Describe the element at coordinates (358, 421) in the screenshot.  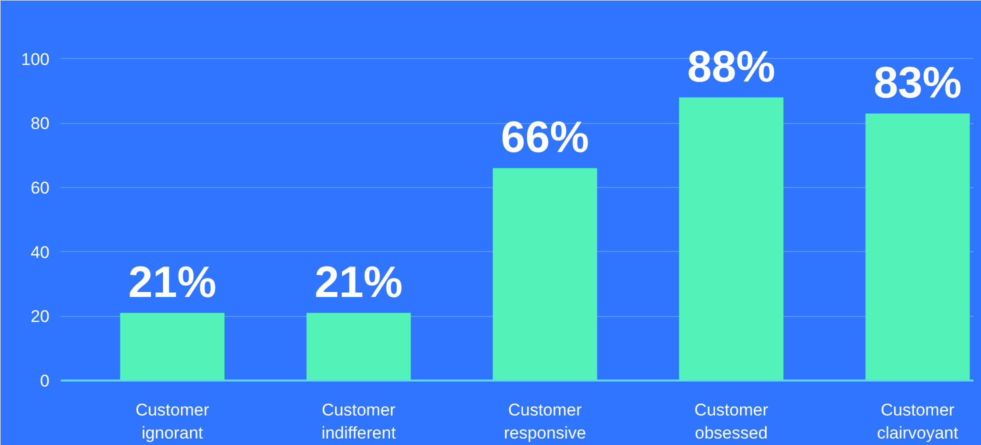
I see `x-tick-label: Customer indifferent` at that location.